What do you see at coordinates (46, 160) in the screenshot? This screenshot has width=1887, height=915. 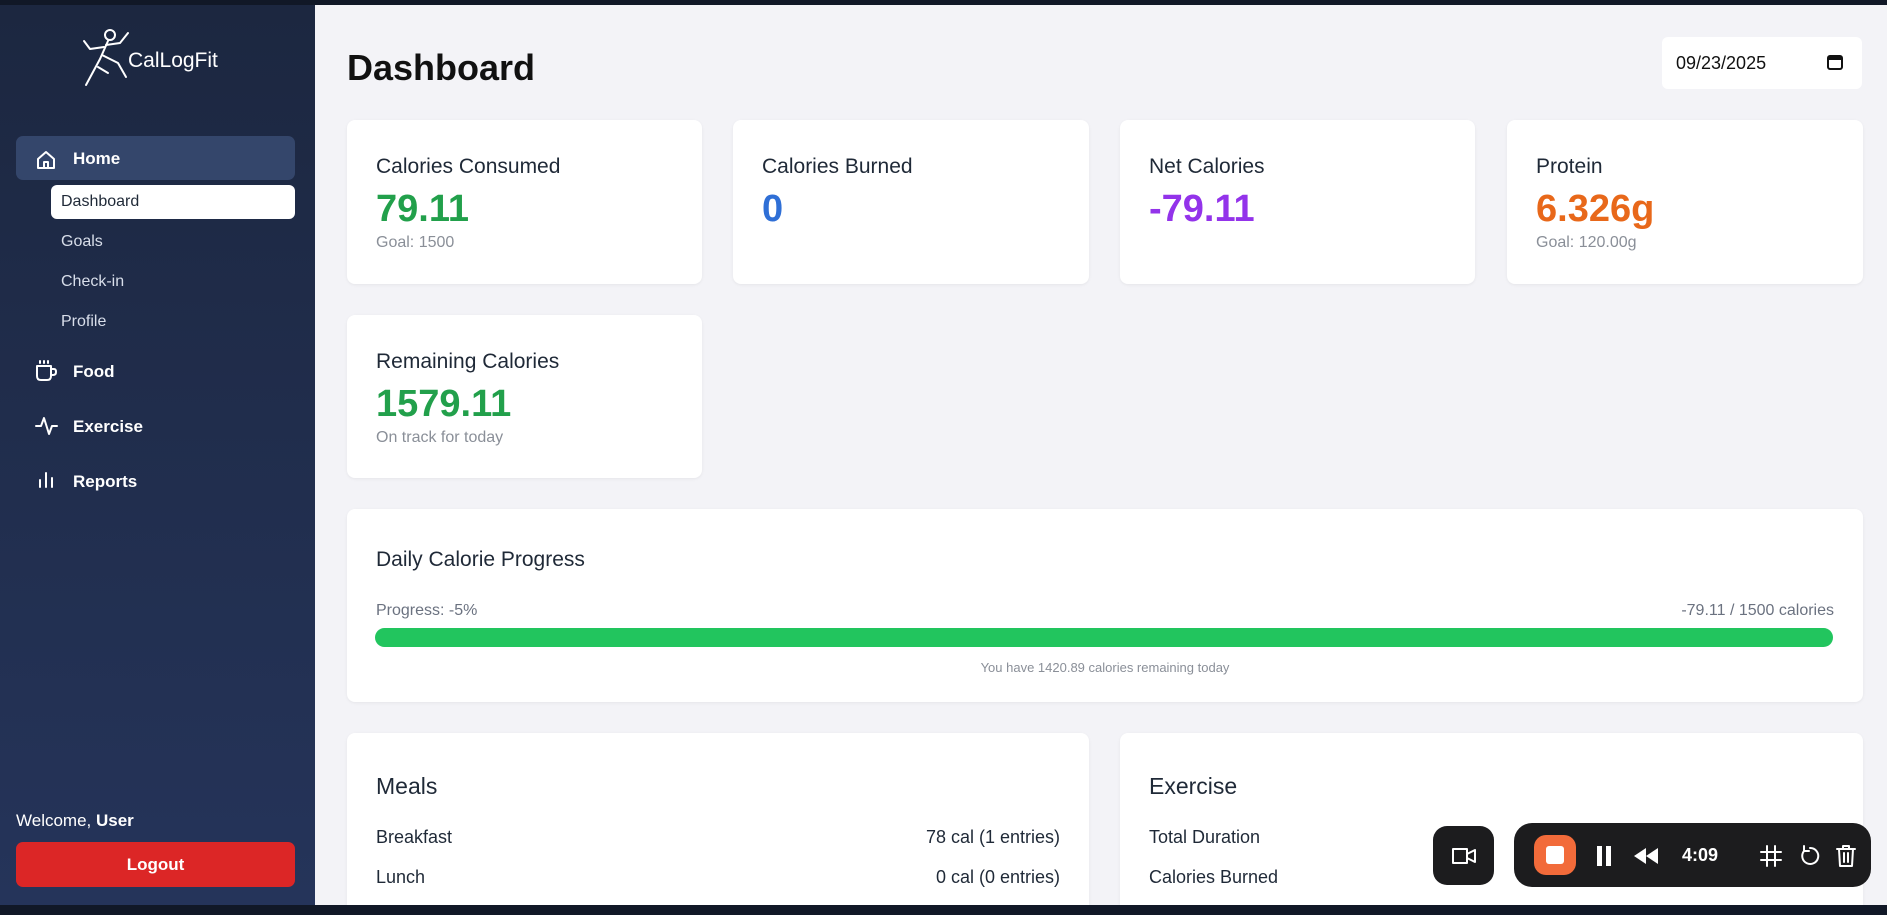 I see `home-icon` at bounding box center [46, 160].